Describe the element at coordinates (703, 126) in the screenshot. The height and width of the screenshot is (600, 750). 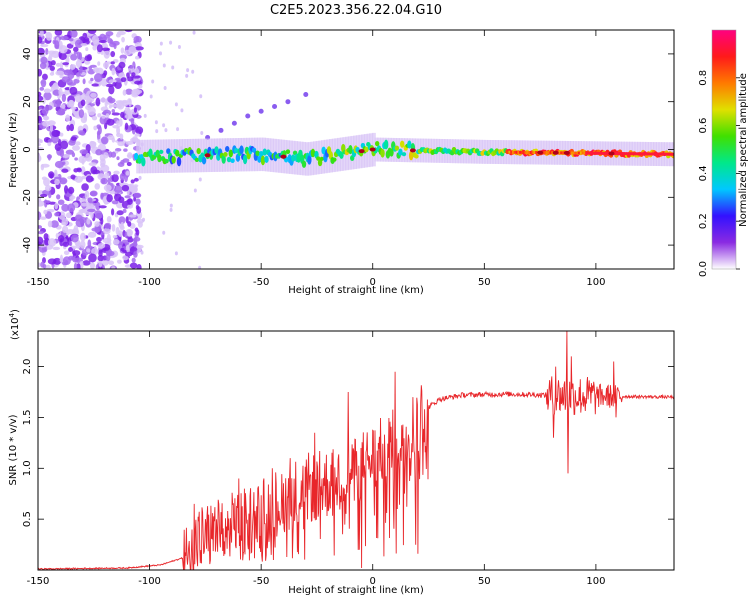
I see `colorbar-tick-label: 0.6` at that location.